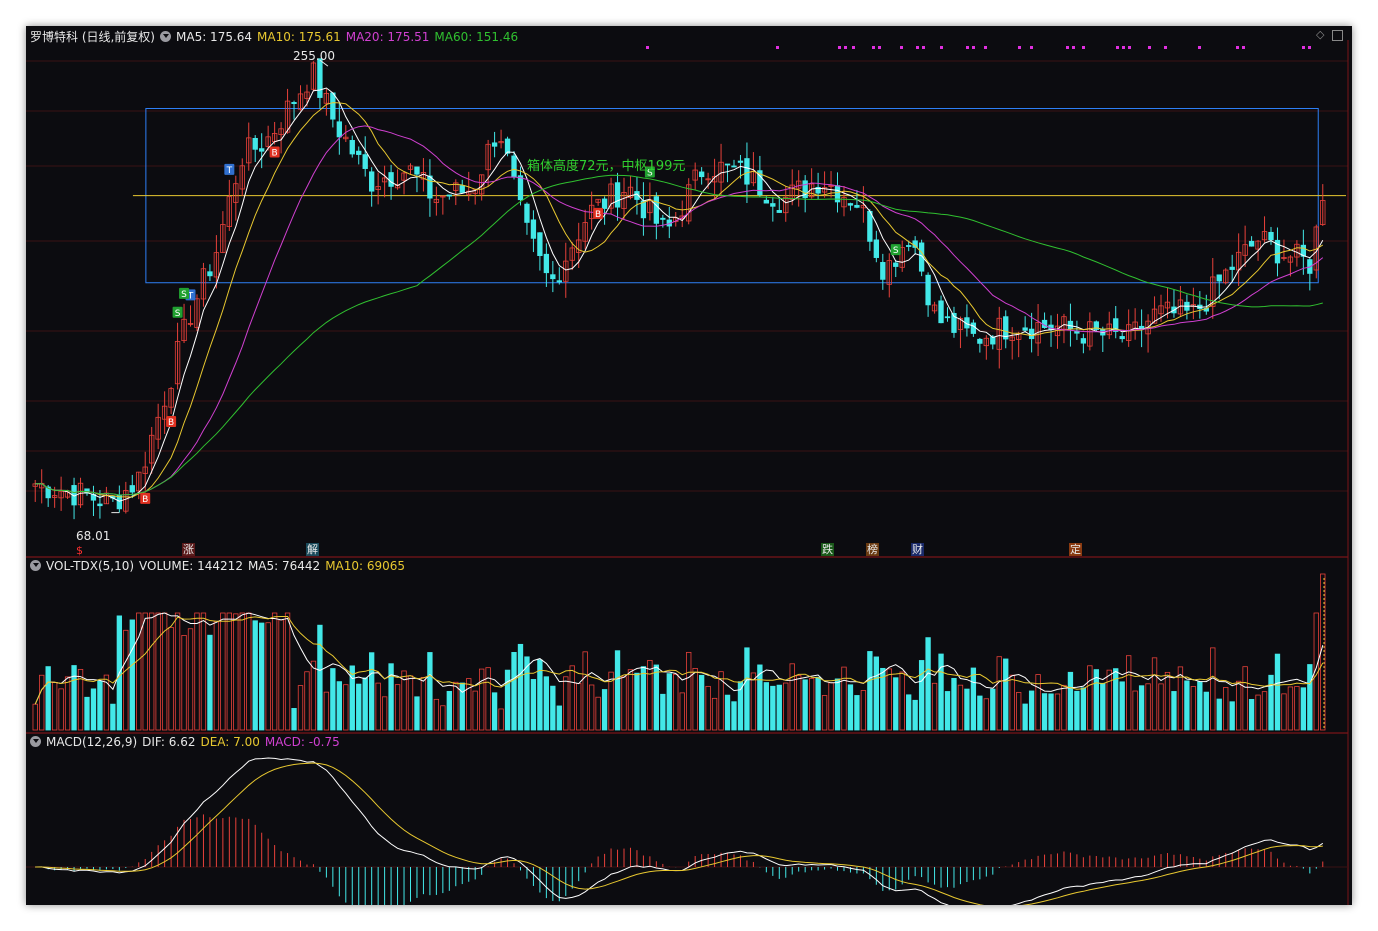 The height and width of the screenshot is (931, 1378). What do you see at coordinates (171, 423) in the screenshot?
I see `signal-label: B` at bounding box center [171, 423].